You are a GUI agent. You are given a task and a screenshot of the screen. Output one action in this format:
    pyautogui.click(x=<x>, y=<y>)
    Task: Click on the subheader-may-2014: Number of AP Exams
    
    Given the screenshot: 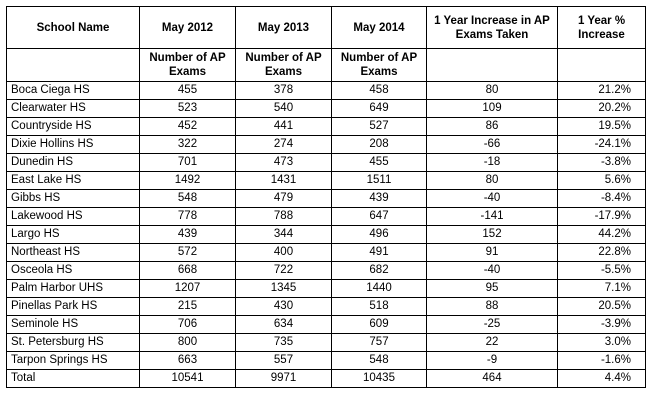 What is the action you would take?
    pyautogui.click(x=379, y=65)
    